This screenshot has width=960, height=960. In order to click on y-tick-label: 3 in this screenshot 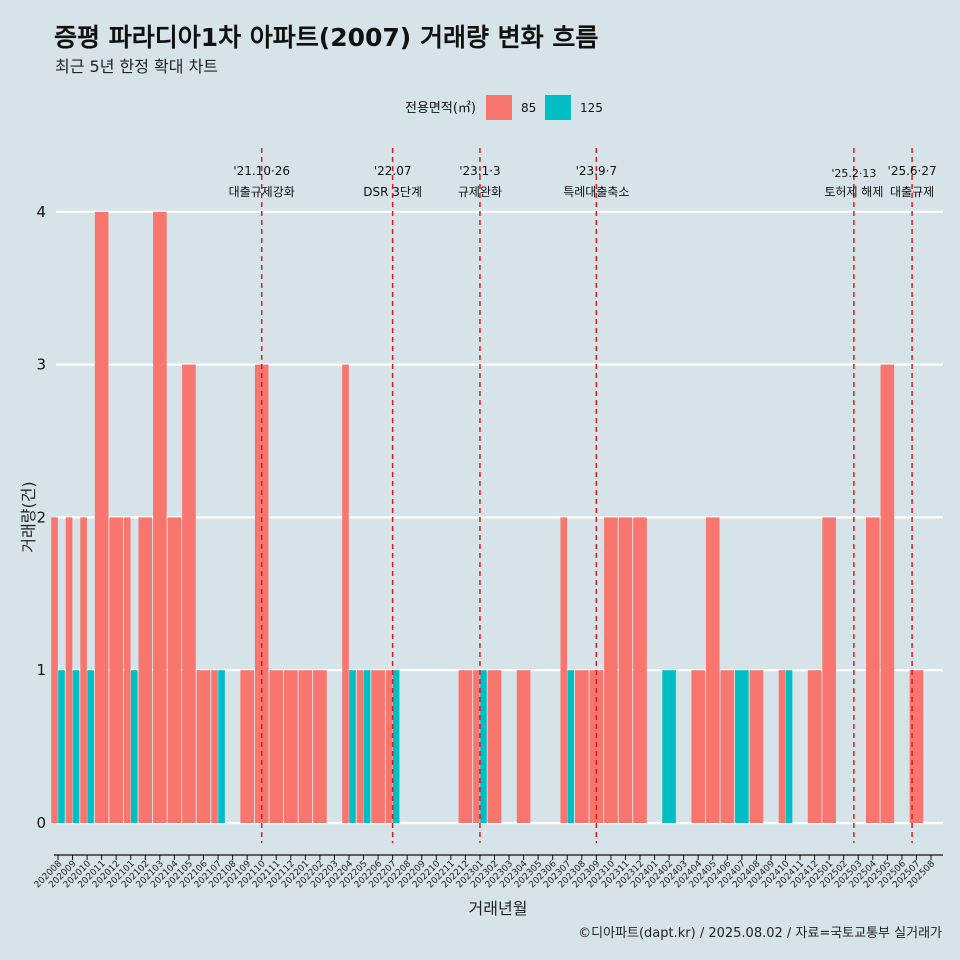, I will do `click(41, 365)`.